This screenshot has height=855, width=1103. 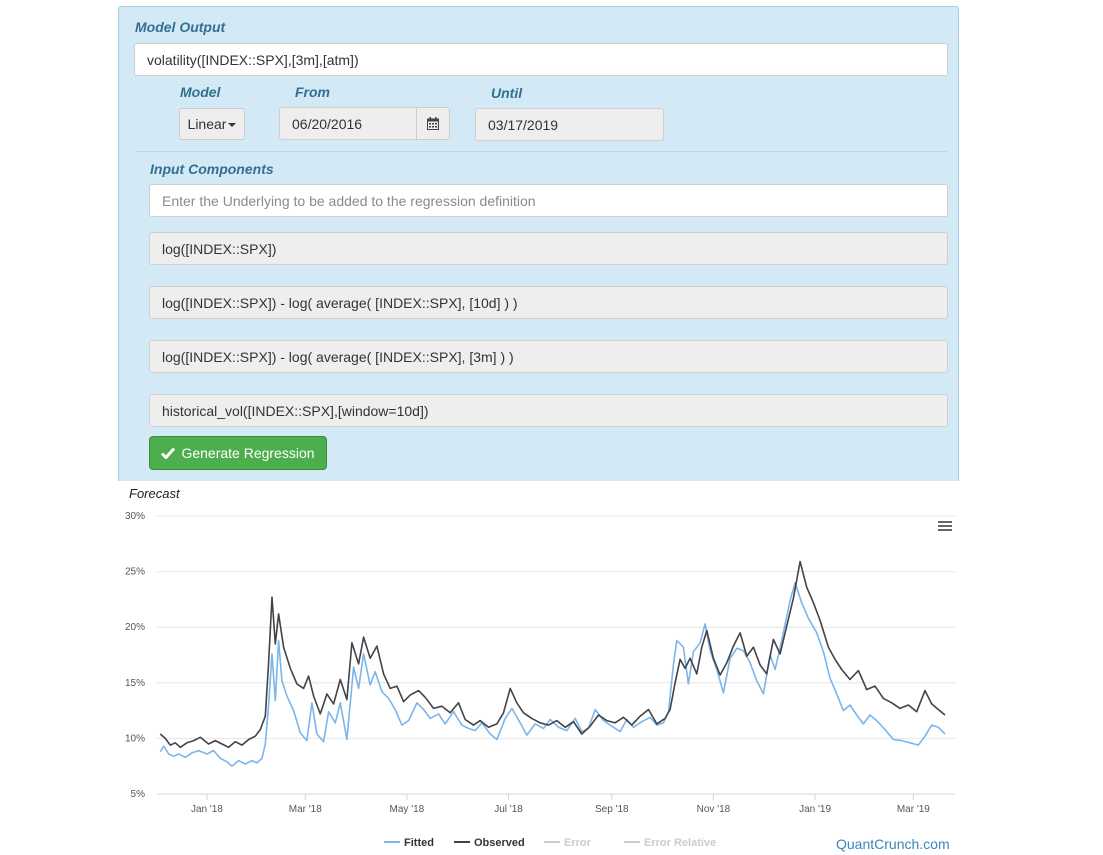 I want to click on y-tick-label: 5%, so click(x=138, y=794).